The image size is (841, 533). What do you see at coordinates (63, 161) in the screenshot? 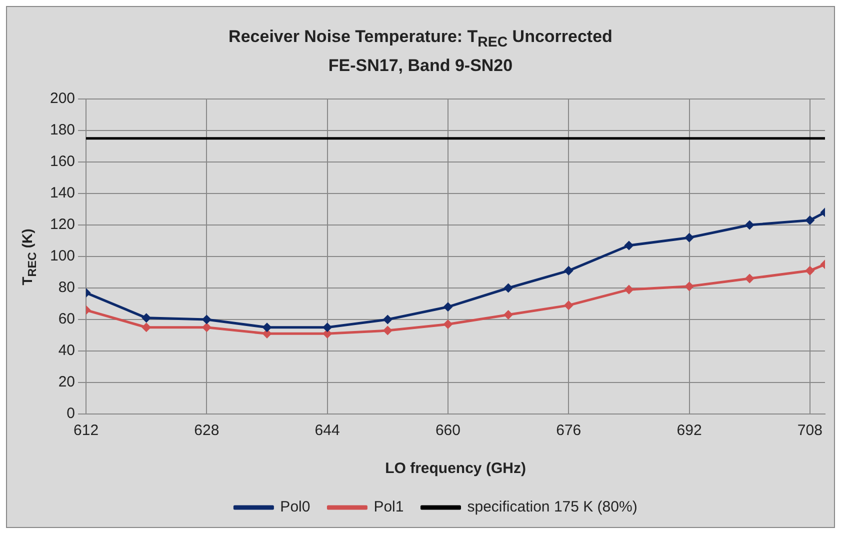
I see `y-tick-label: 160` at bounding box center [63, 161].